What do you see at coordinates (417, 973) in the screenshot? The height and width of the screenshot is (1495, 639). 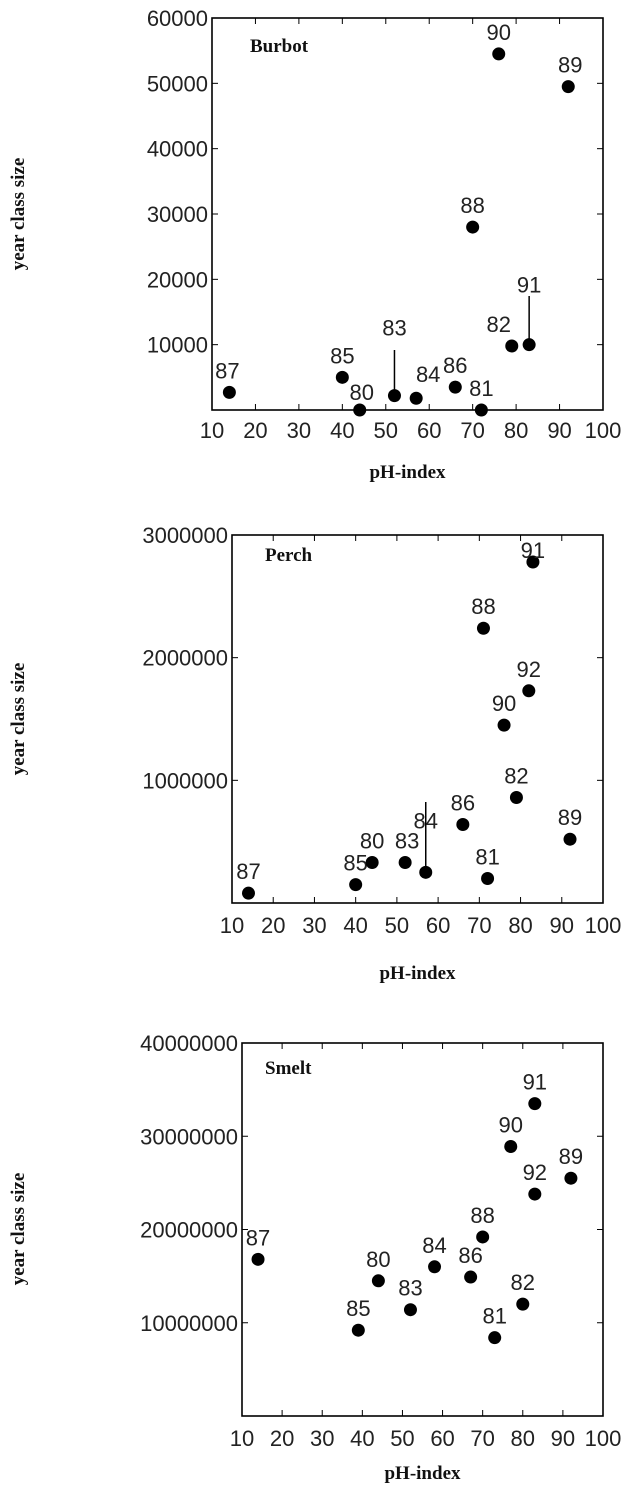 I see `perch-x-axis-title: pH-index` at bounding box center [417, 973].